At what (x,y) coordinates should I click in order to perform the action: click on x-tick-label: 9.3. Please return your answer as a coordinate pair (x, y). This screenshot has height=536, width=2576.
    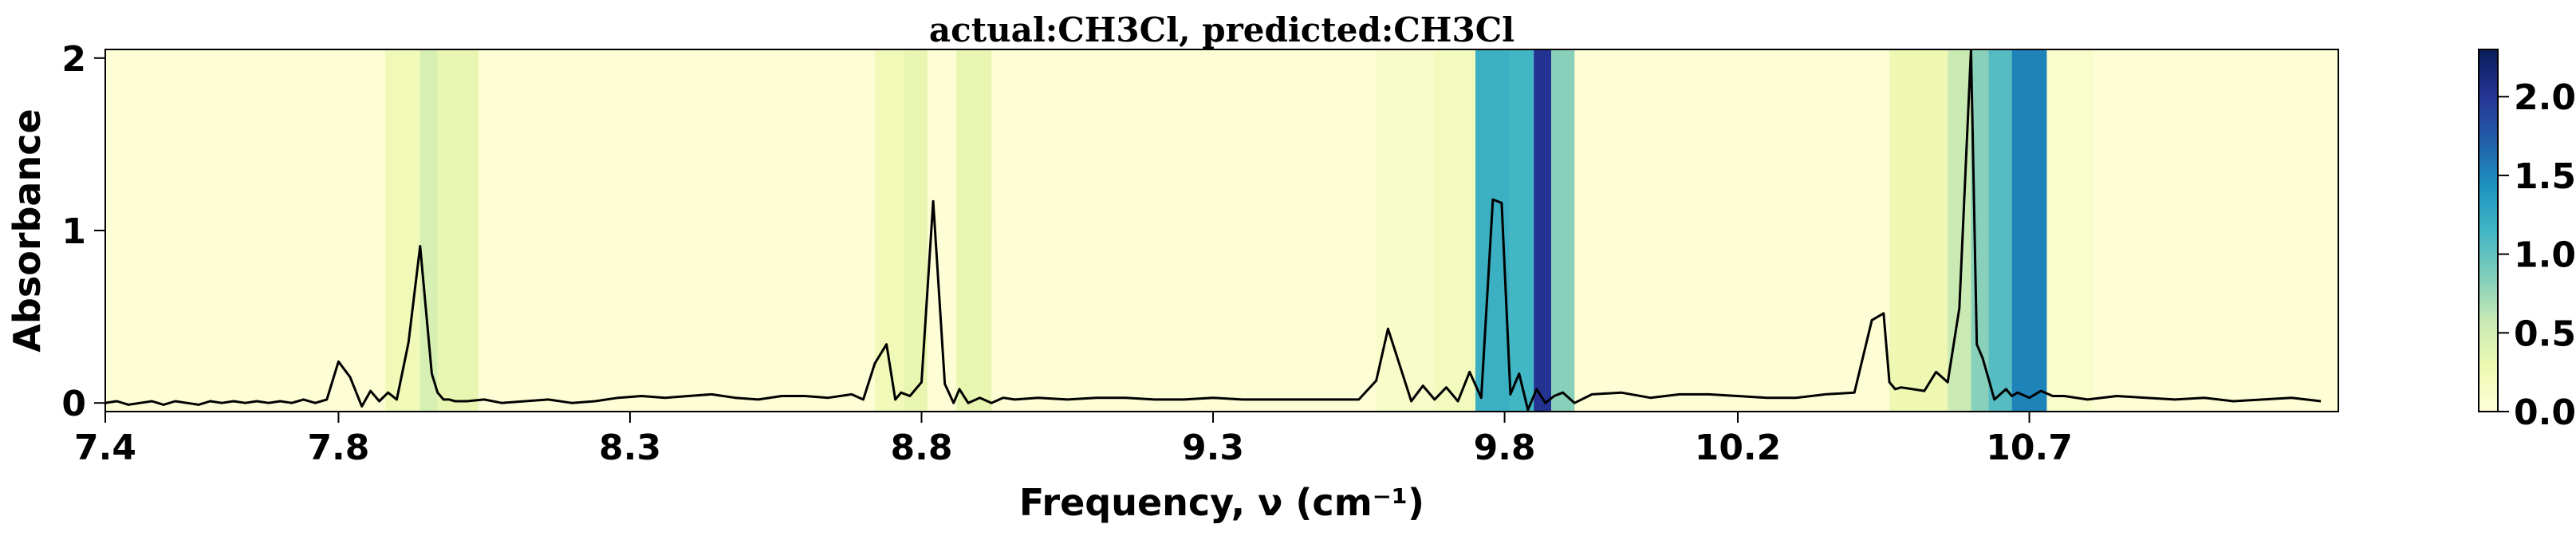
    Looking at the image, I should click on (1213, 448).